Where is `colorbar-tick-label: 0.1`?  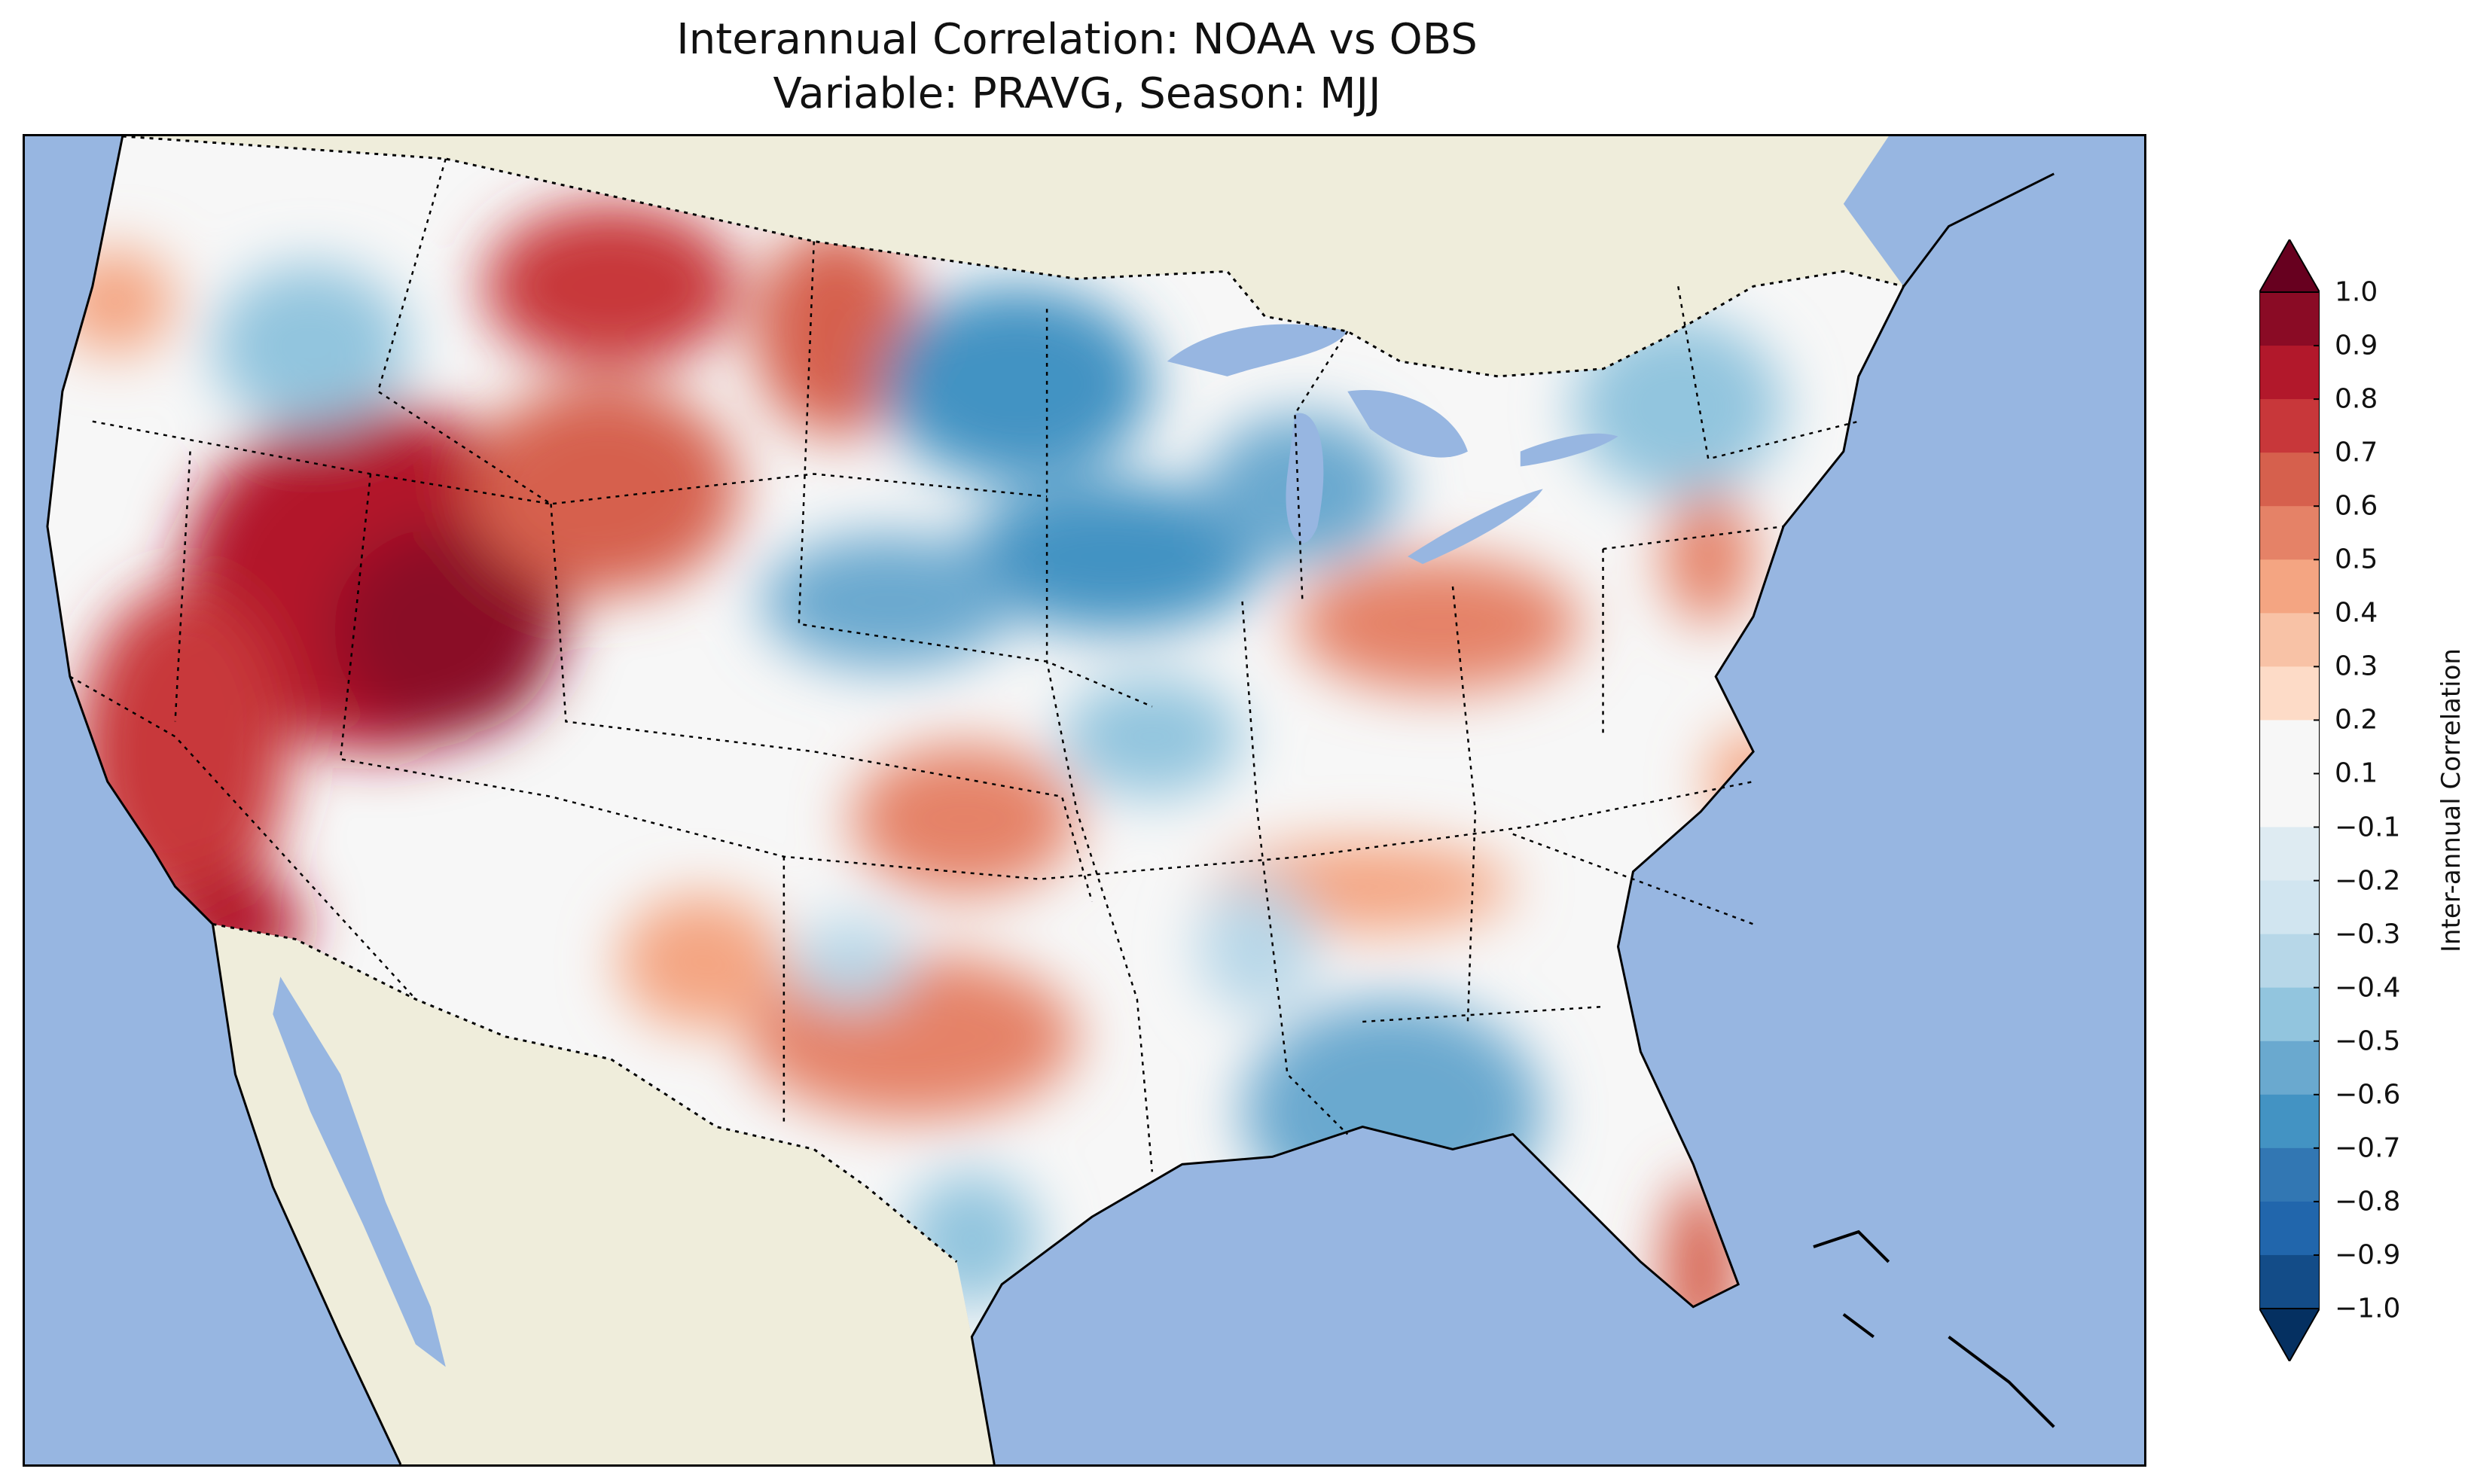 colorbar-tick-label: 0.1 is located at coordinates (2356, 773).